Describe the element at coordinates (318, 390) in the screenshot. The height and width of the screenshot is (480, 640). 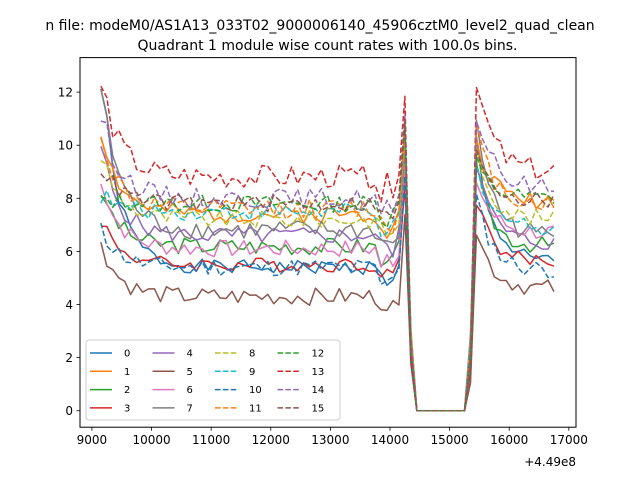
I see `legend-label: 14` at that location.